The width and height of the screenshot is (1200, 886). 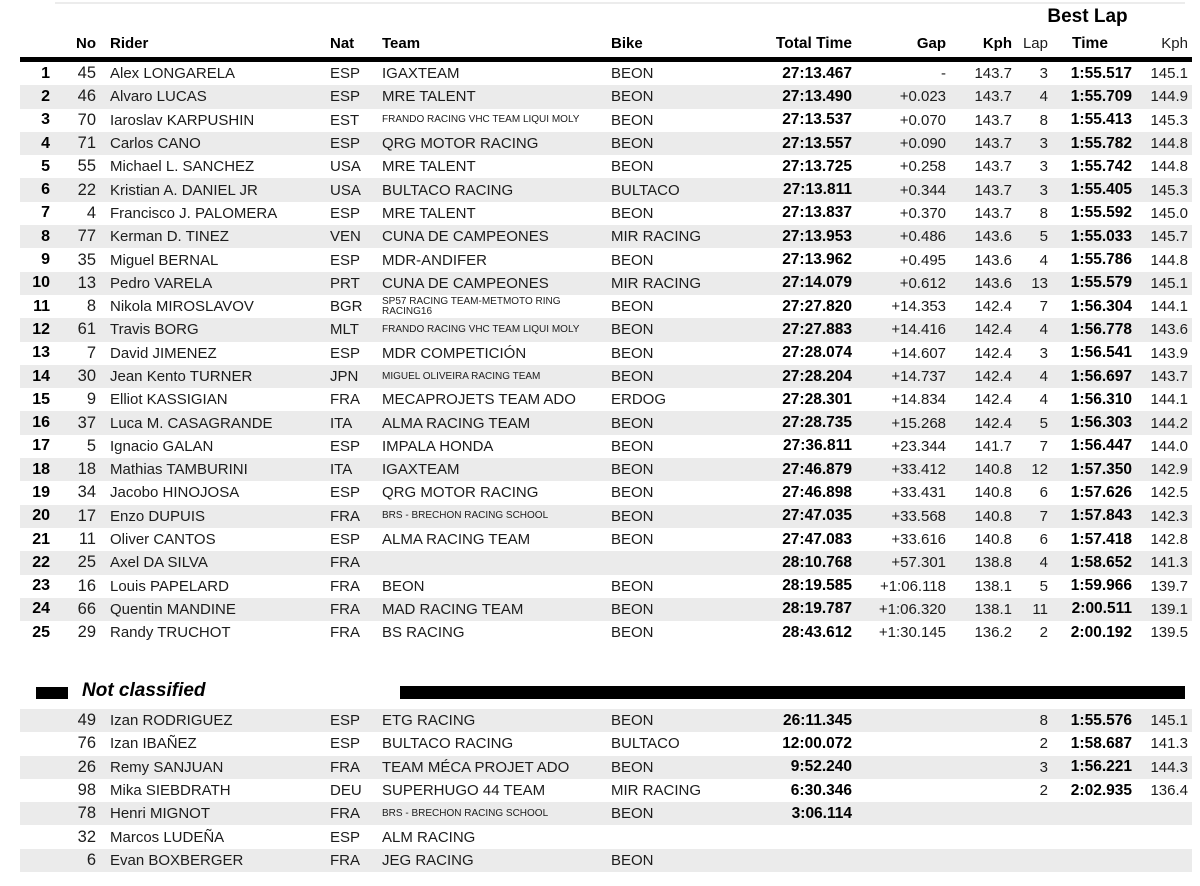 I want to click on rider-name-cell: Axel DA SILVA, so click(x=159, y=563).